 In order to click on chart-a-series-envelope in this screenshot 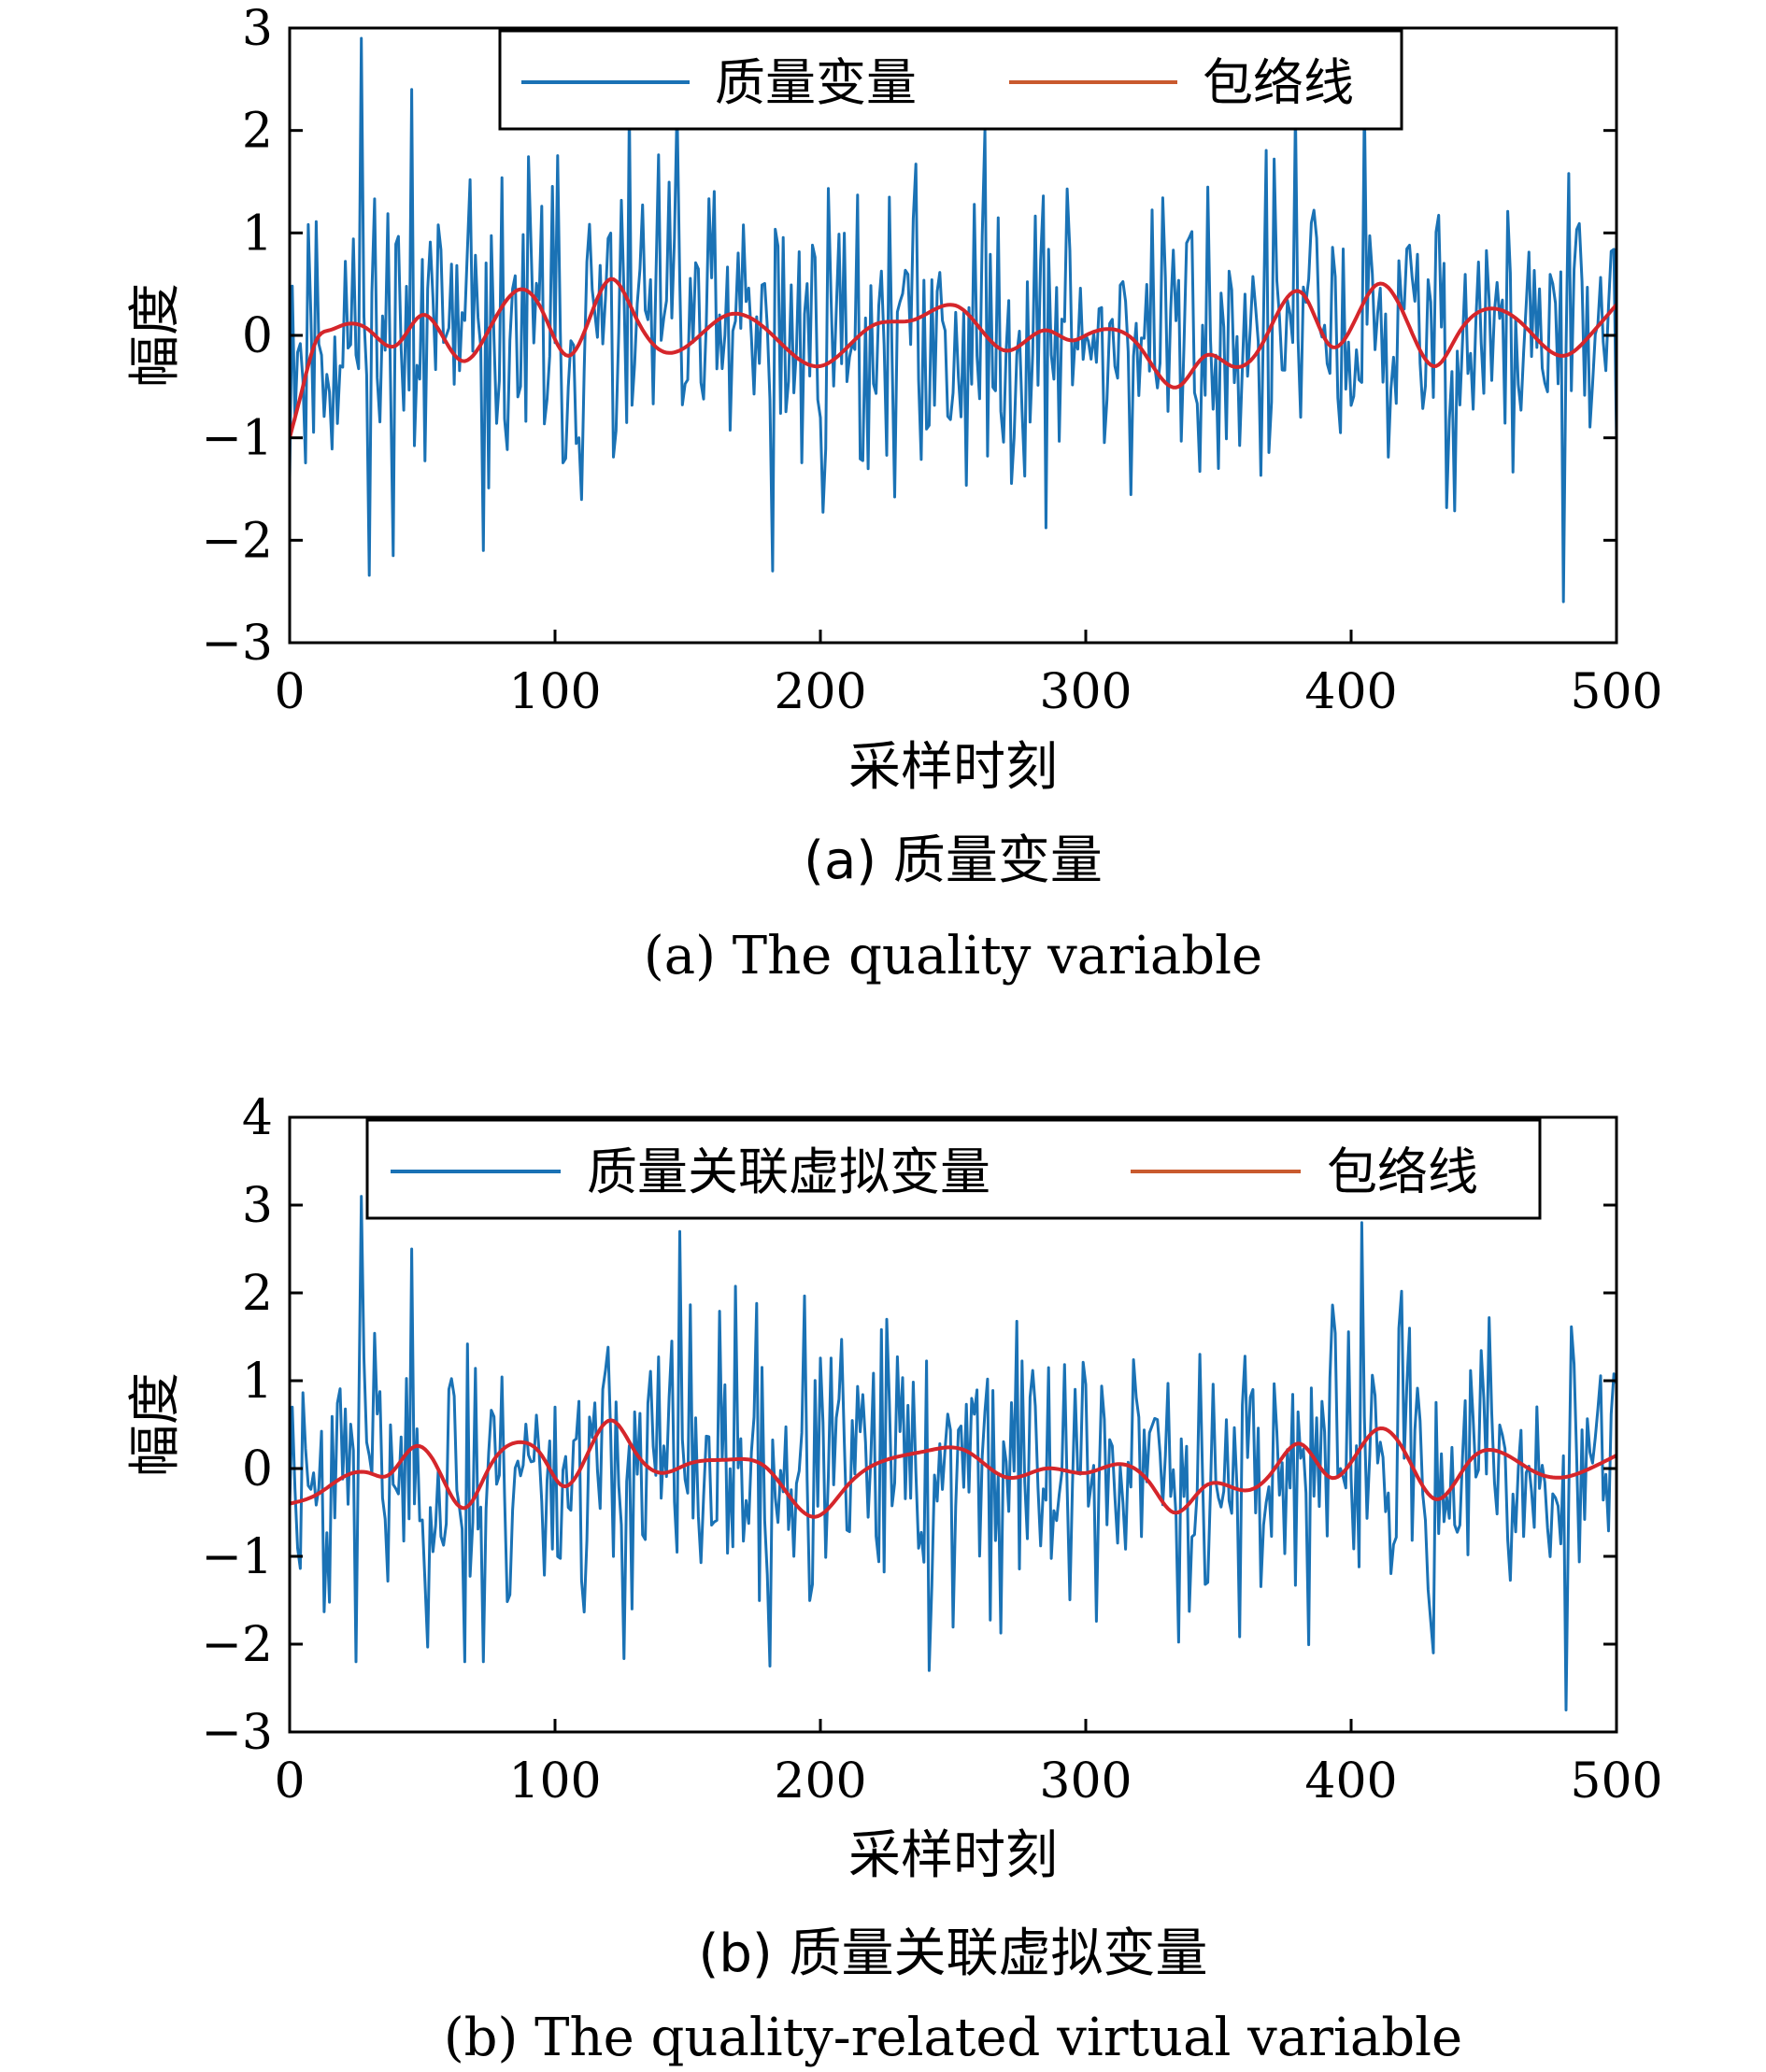, I will do `click(953, 358)`.